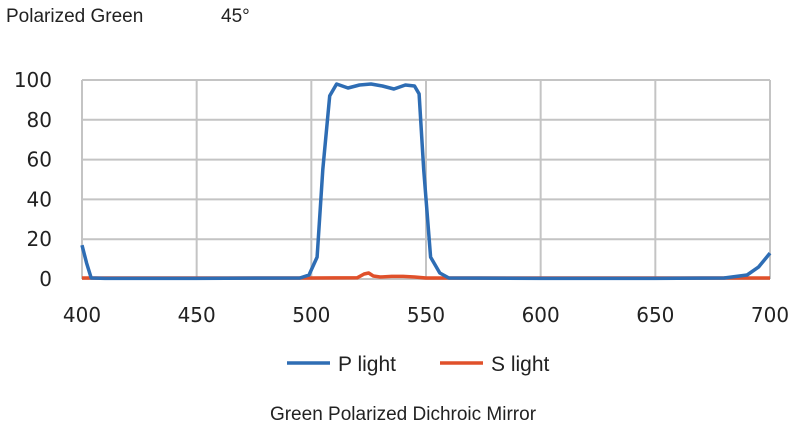 The height and width of the screenshot is (447, 806). I want to click on y-tick-label: 0, so click(45, 279).